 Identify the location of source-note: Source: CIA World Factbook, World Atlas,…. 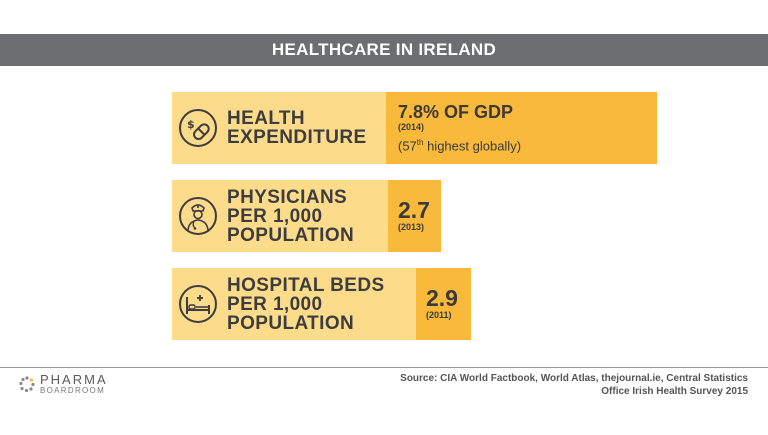
(538, 385).